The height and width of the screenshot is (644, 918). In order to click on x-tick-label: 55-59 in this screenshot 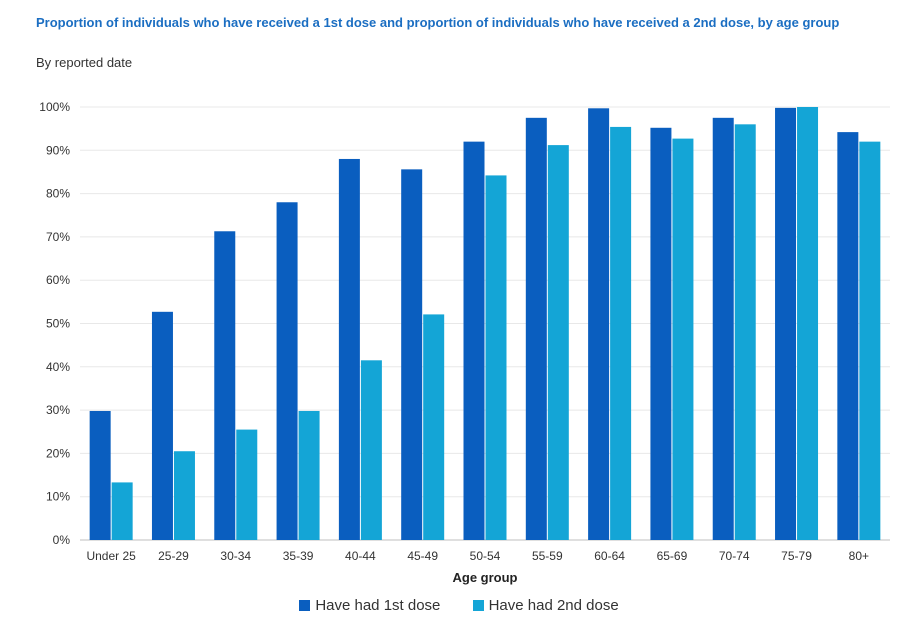, I will do `click(547, 556)`.